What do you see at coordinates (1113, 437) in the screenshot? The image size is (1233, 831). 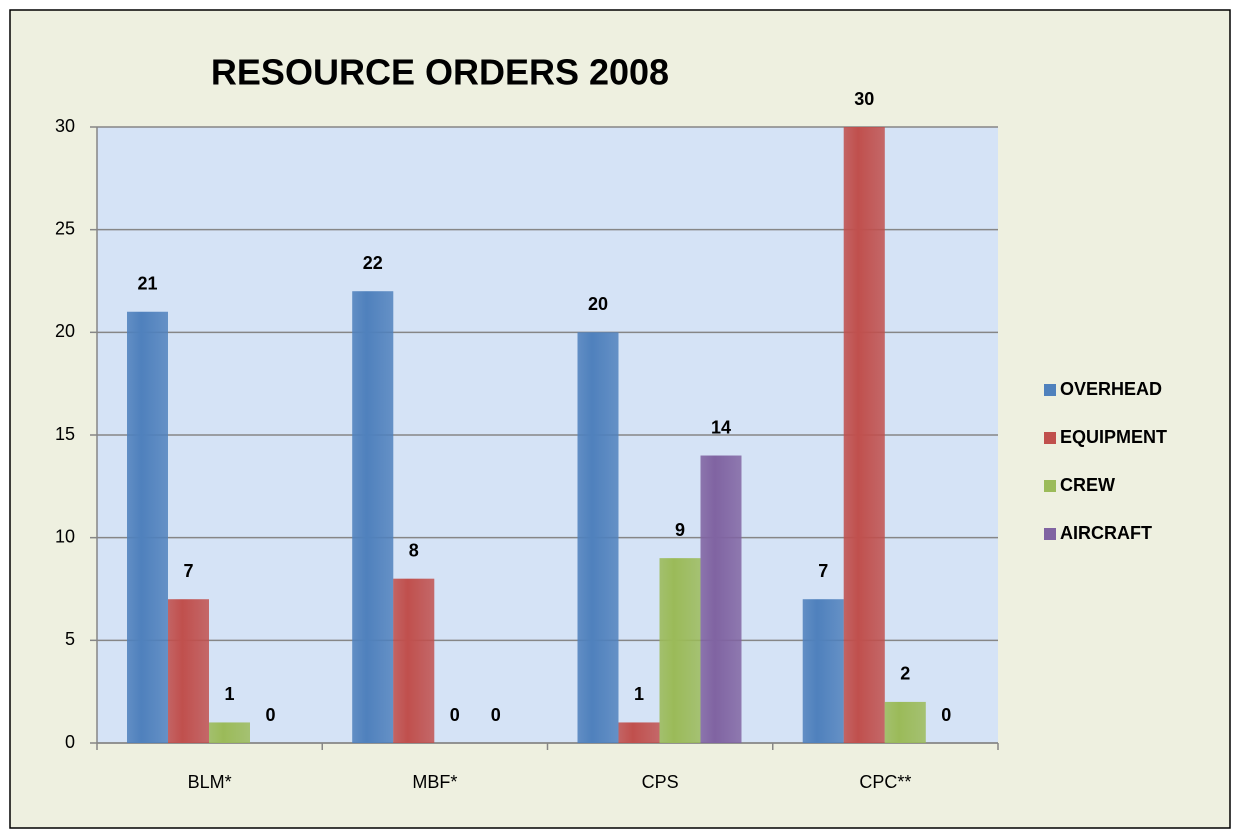 I see `legend-label: EQUIPMENT` at bounding box center [1113, 437].